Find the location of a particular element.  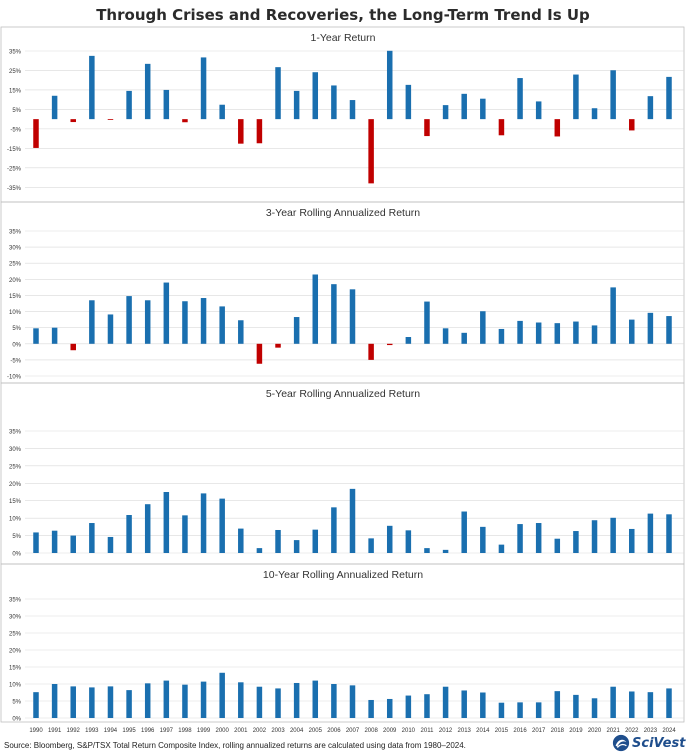

bar-2023 is located at coordinates (650, 328).